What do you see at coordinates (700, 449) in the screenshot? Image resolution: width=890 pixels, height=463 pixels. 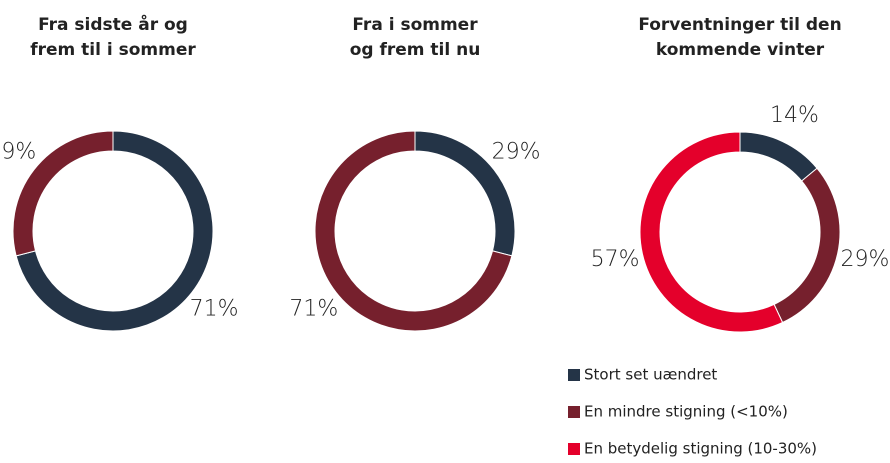 I see `legend-label: En betydelig stigning (10-30%)` at bounding box center [700, 449].